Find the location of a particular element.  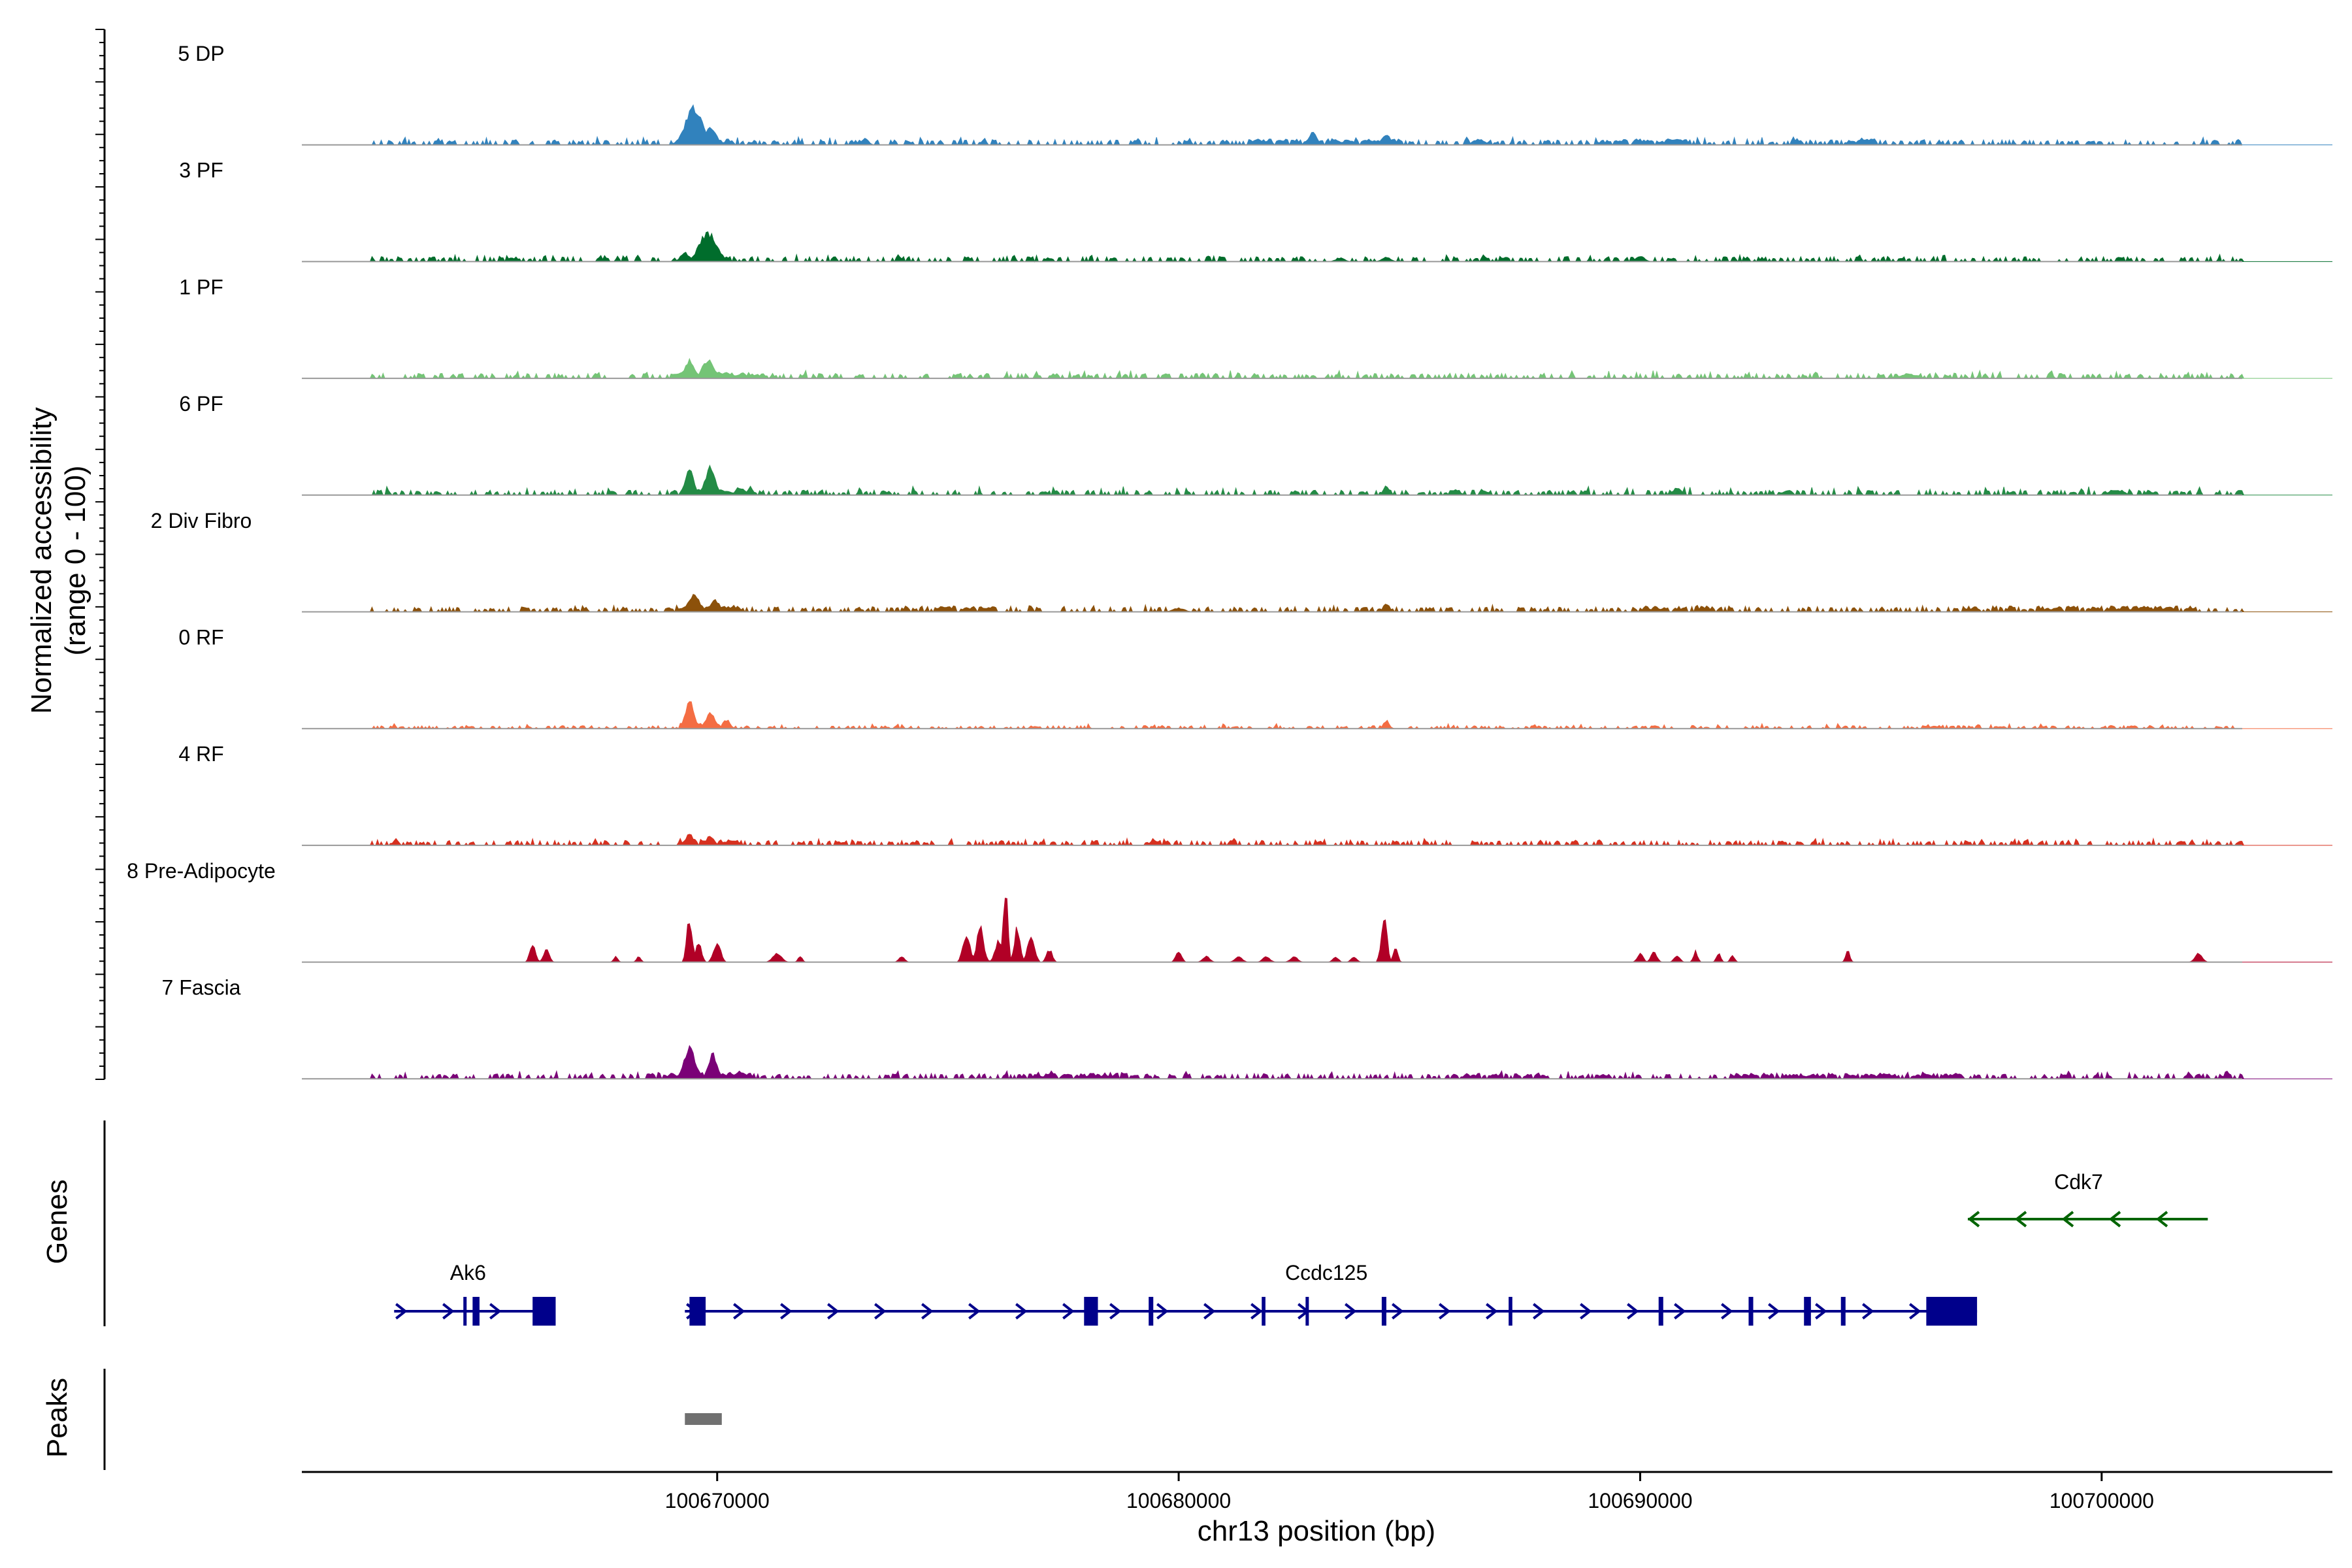

track-6-pf: 6 PF is located at coordinates (1255, 444).